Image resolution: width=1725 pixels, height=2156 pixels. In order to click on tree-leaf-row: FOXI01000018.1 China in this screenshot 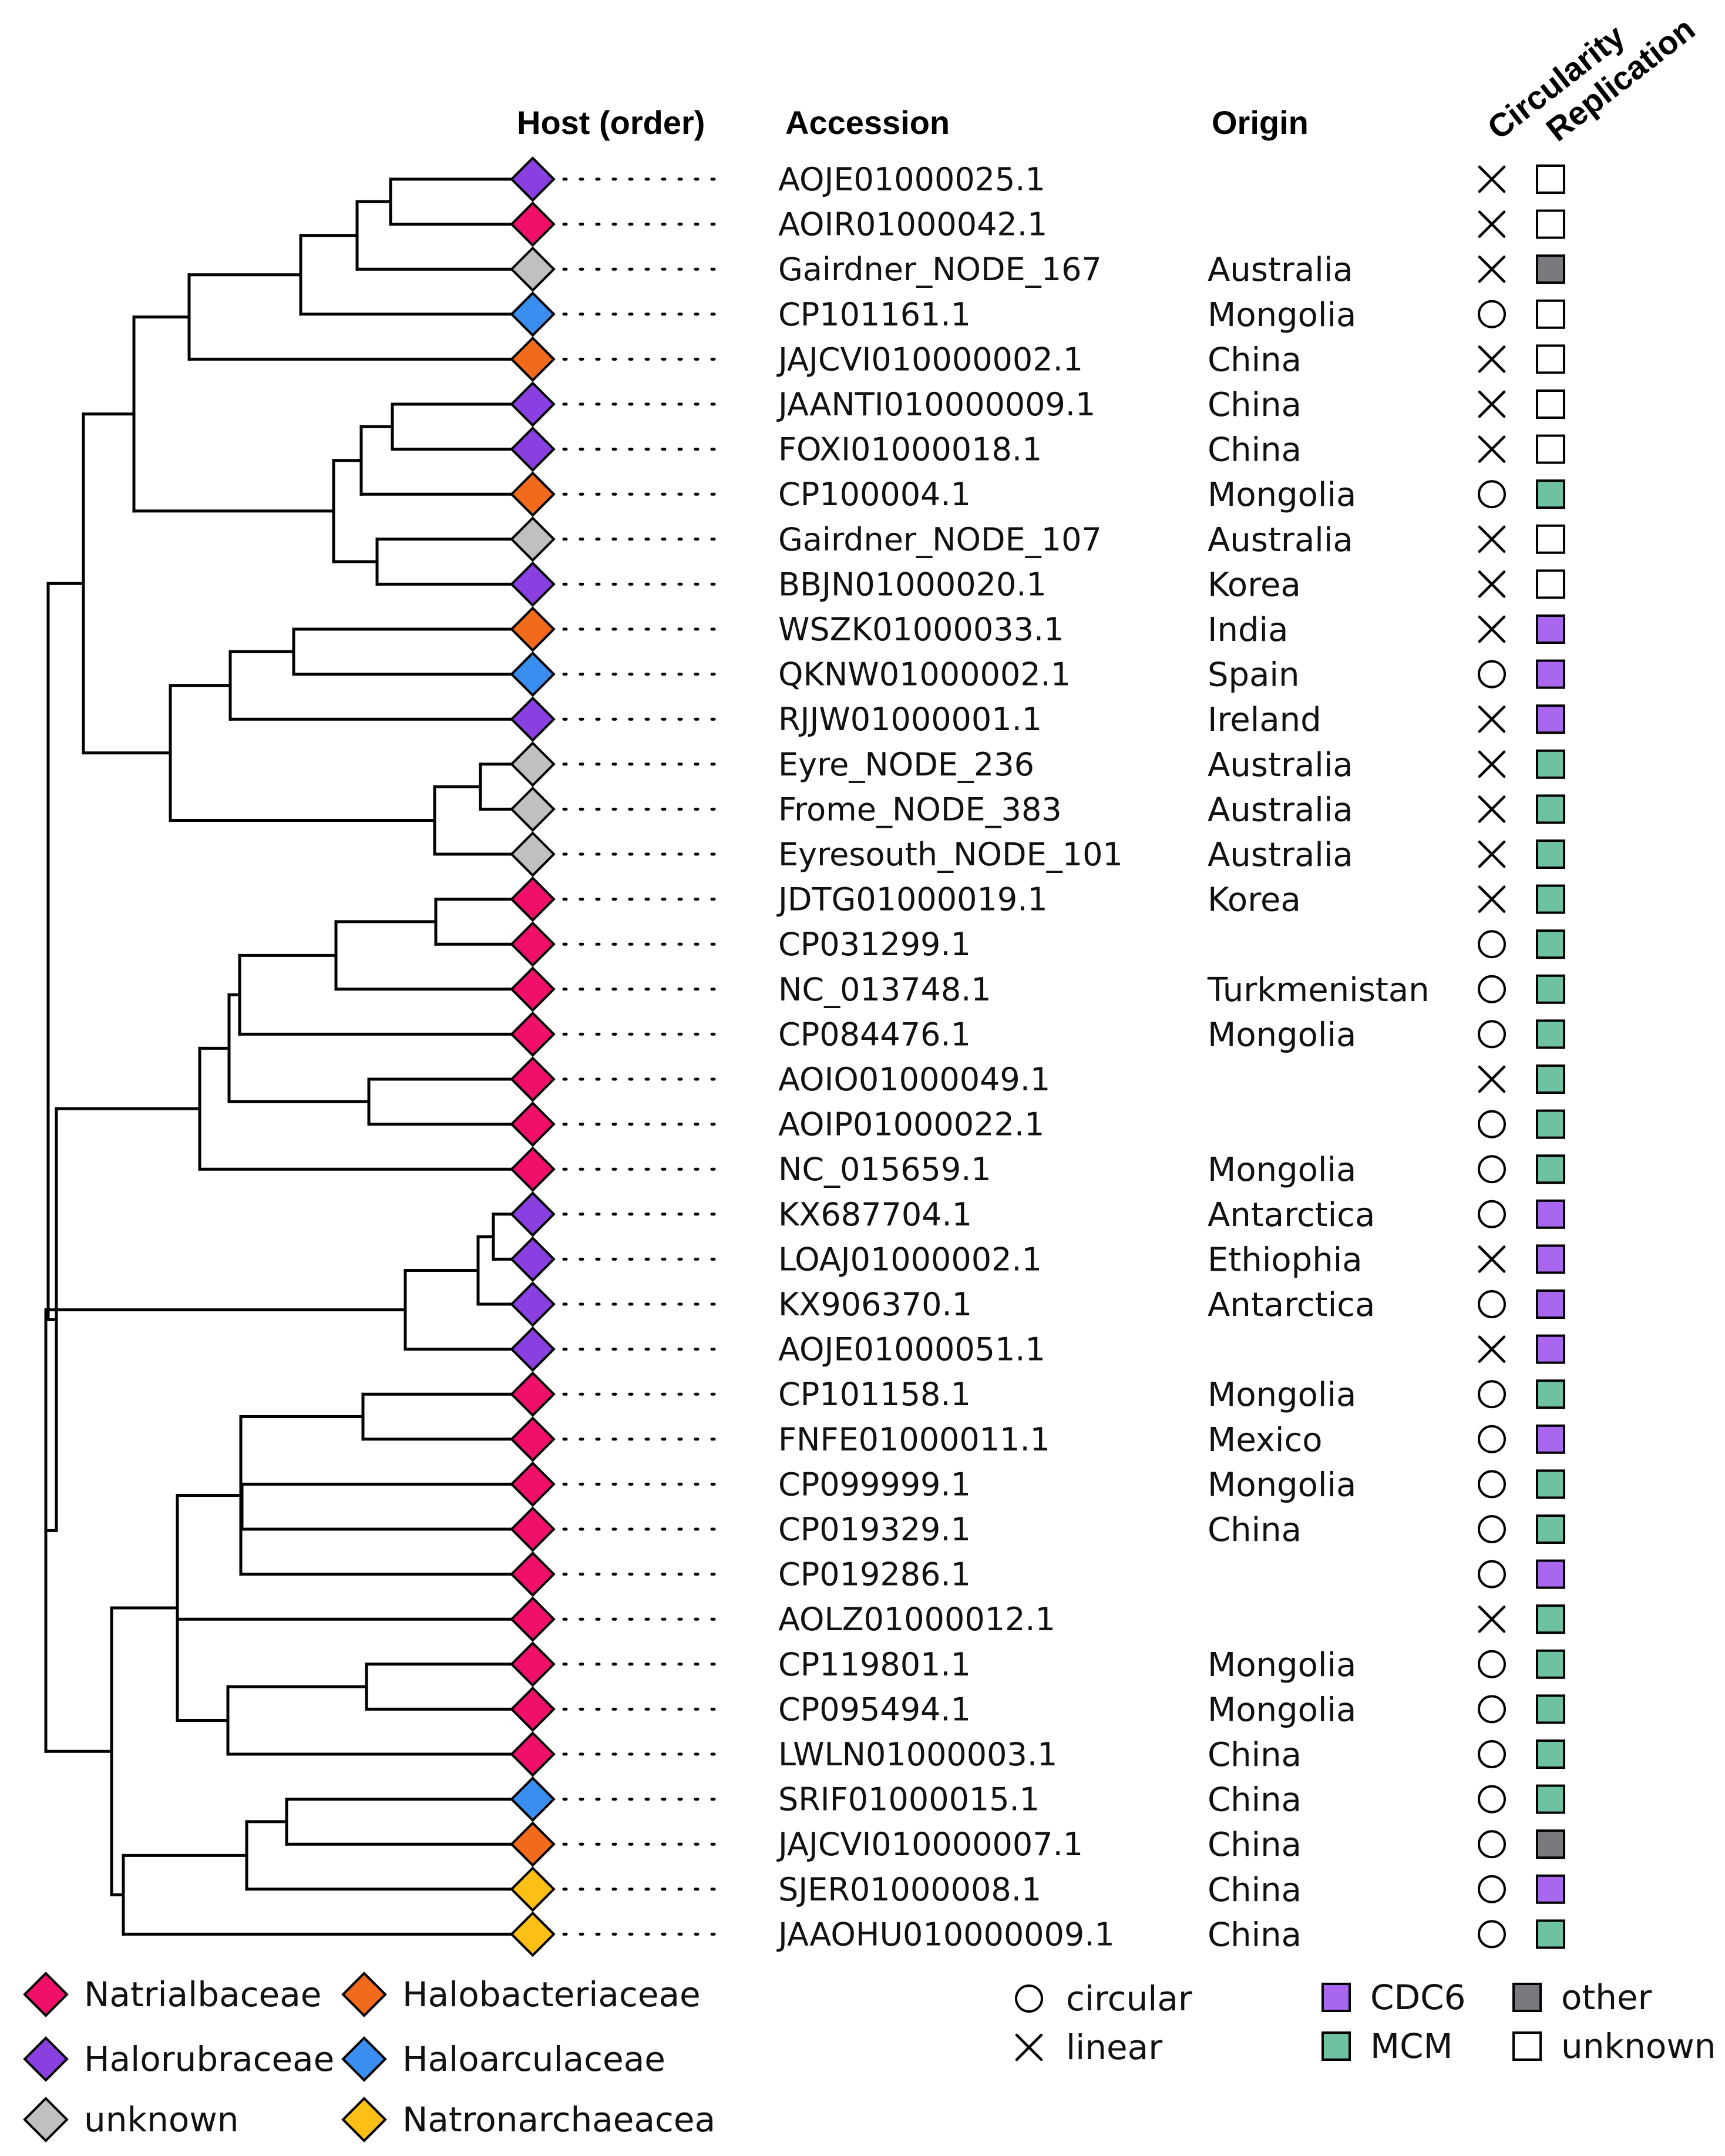, I will do `click(1037, 449)`.